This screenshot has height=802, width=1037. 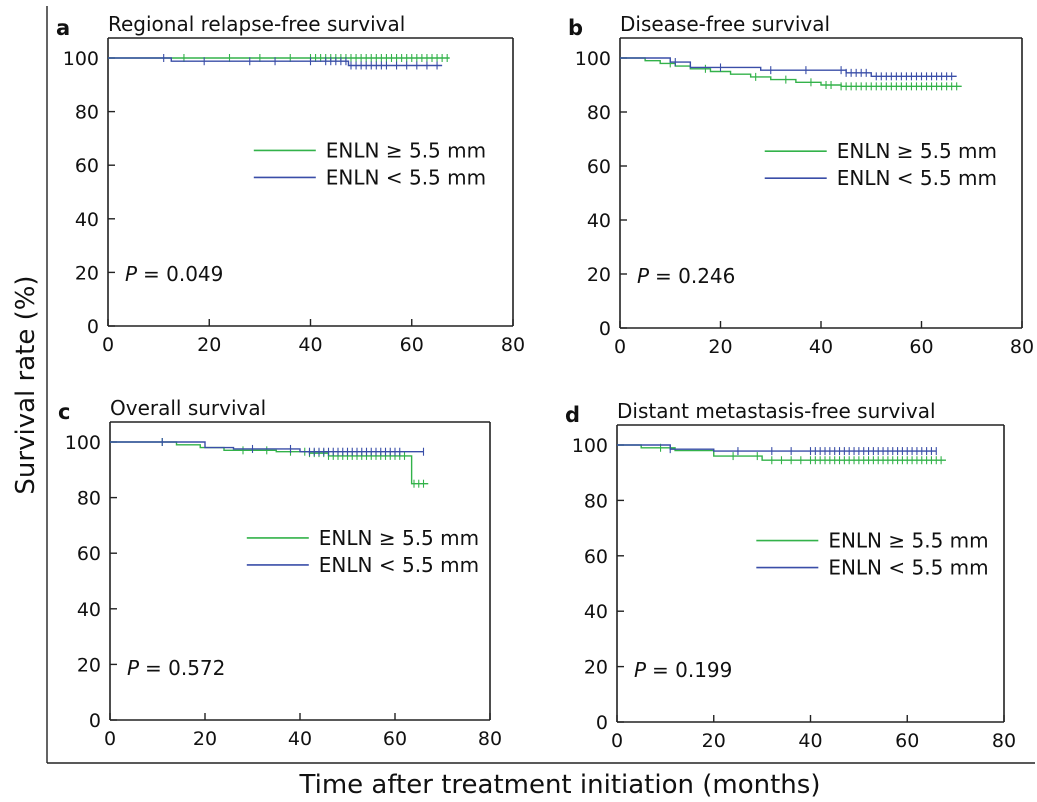 What do you see at coordinates (725, 24) in the screenshot?
I see `panel-title: Disease-free survival` at bounding box center [725, 24].